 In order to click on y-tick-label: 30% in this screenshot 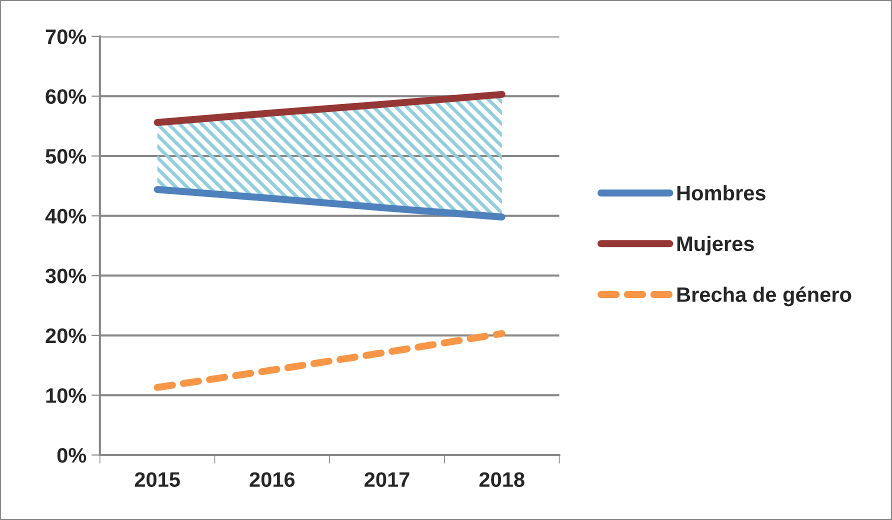, I will do `click(65, 276)`.